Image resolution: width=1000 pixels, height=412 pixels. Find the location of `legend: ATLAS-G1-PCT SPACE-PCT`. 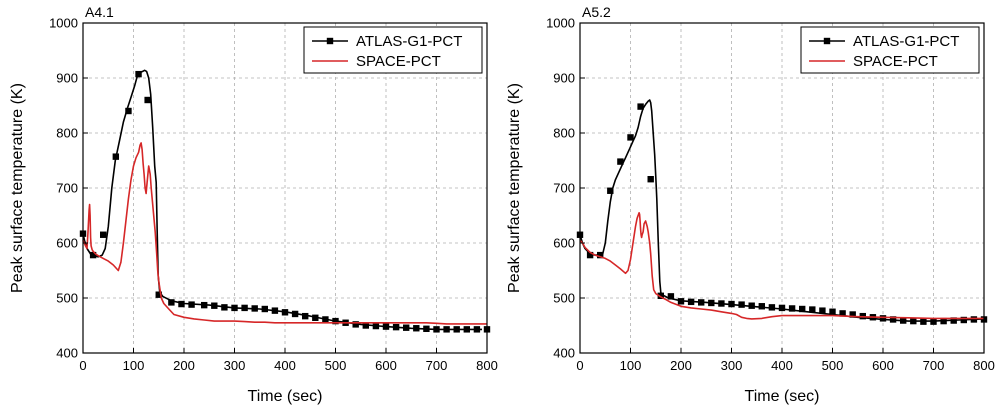

legend: ATLAS-G1-PCT SPACE-PCT is located at coordinates (890, 50).